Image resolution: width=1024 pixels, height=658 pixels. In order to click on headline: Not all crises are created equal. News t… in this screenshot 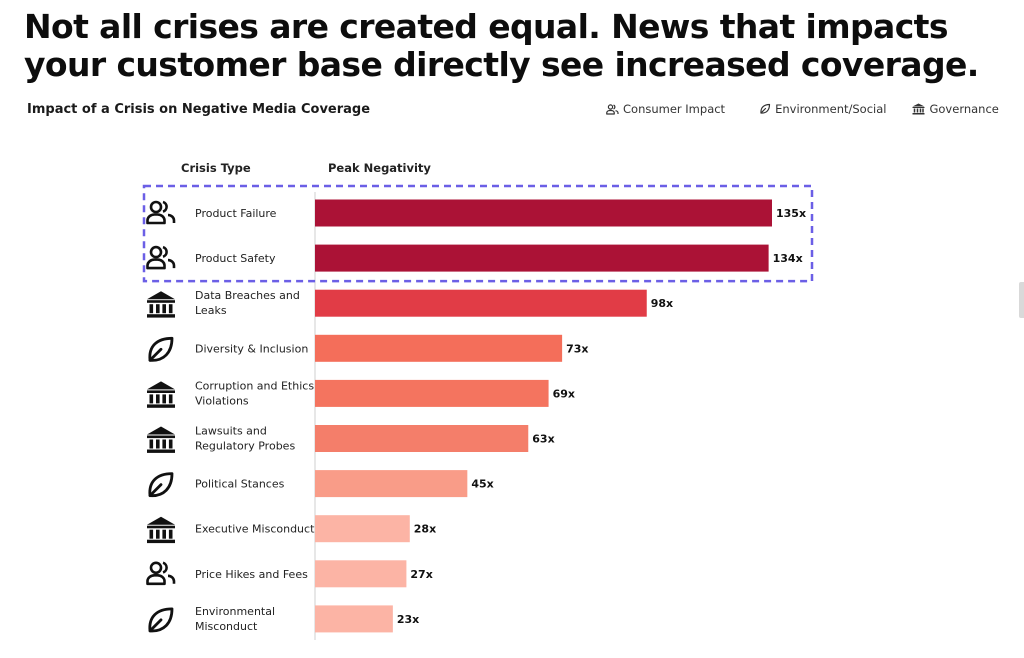, I will do `click(519, 46)`.